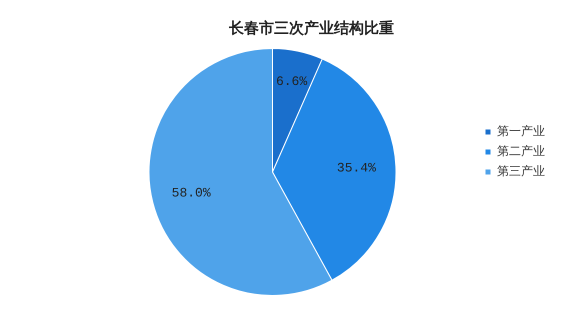 Image resolution: width=575 pixels, height=326 pixels. Describe the element at coordinates (521, 151) in the screenshot. I see `legend-label: 第二产业` at that location.